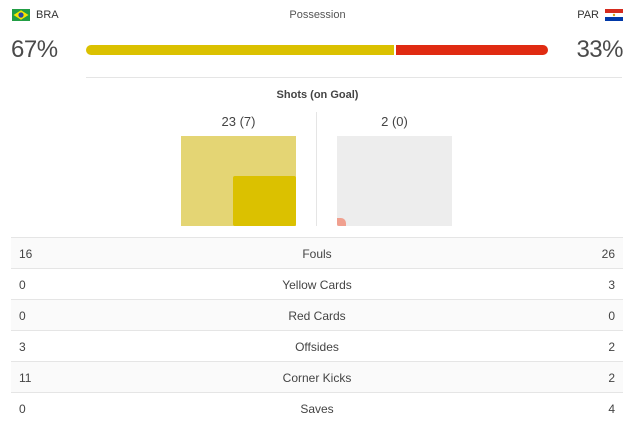 The height and width of the screenshot is (429, 635). Describe the element at coordinates (608, 254) in the screenshot. I see `stat-away-value: 26` at that location.